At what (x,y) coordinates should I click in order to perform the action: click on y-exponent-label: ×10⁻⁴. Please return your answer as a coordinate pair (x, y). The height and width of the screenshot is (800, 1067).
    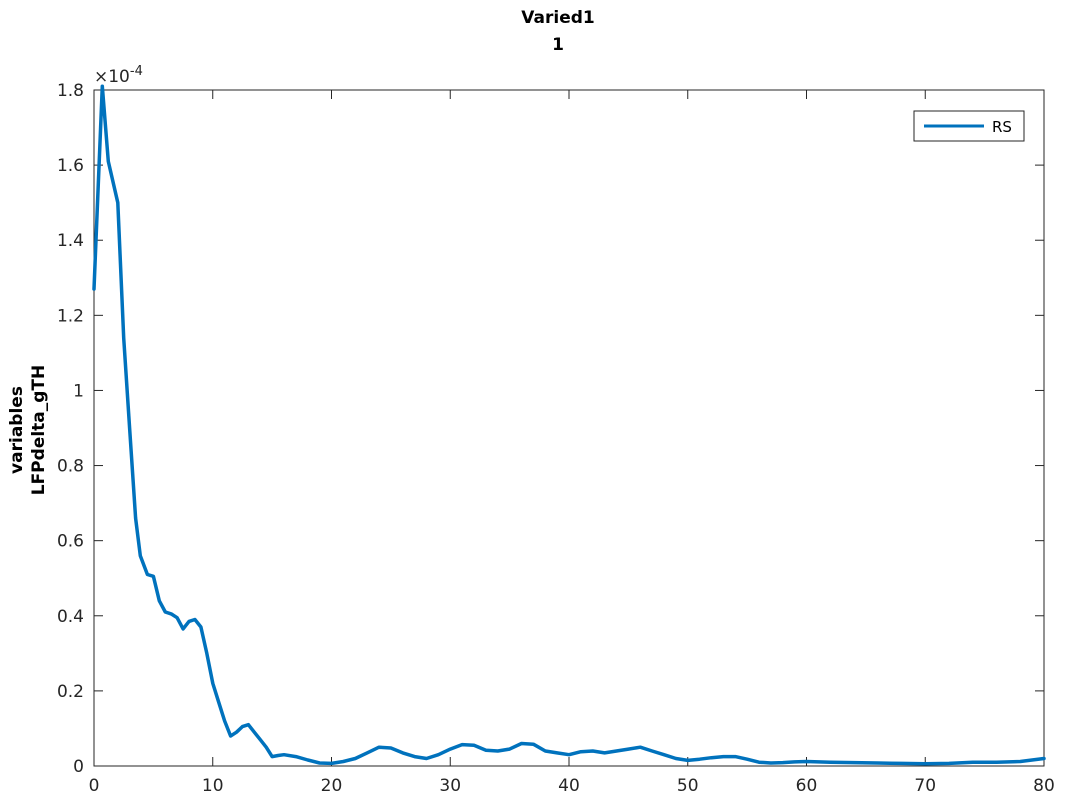
    Looking at the image, I should click on (118, 75).